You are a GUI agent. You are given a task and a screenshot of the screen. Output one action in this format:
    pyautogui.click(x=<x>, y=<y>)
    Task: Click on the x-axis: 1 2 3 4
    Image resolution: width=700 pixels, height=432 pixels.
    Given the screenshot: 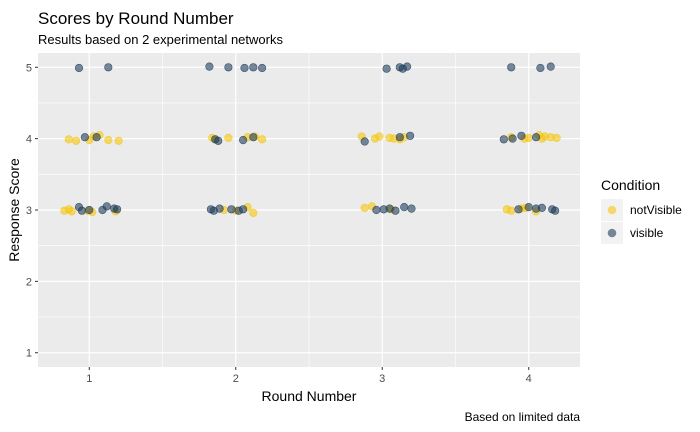 What is the action you would take?
    pyautogui.click(x=309, y=376)
    